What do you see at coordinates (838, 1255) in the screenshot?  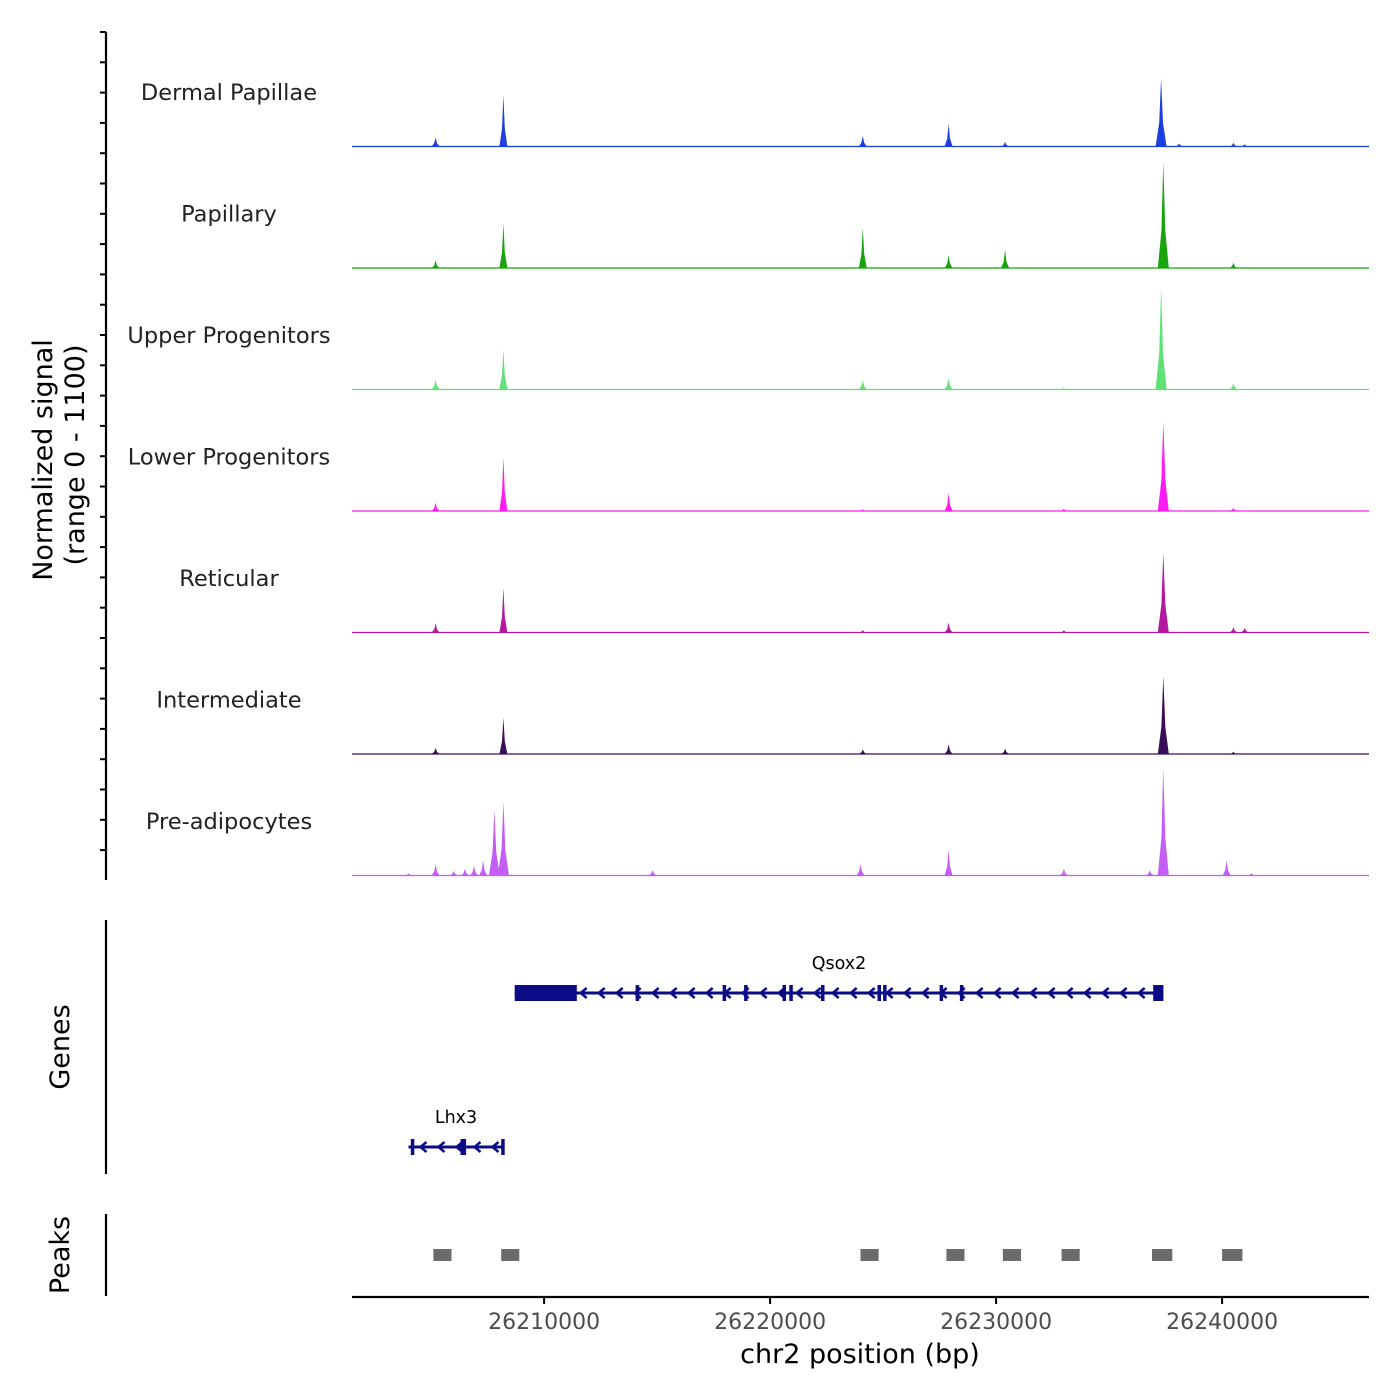 I see `peak-regions` at bounding box center [838, 1255].